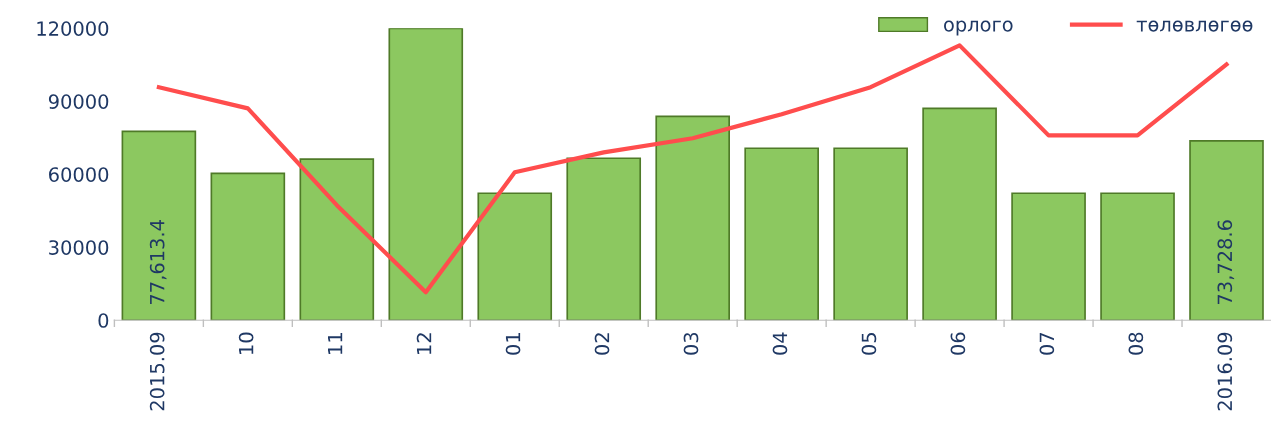 This screenshot has width=1271, height=423. Describe the element at coordinates (73, 28) in the screenshot. I see `y-tick-label: 120000` at that location.